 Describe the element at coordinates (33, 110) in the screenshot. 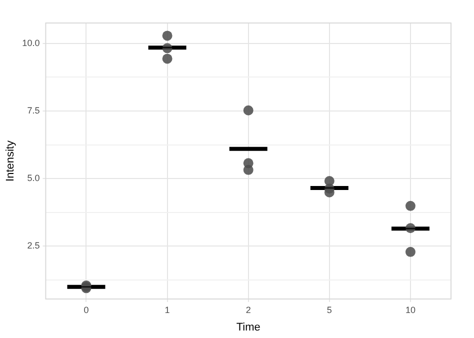

I see `y-tick-label: 7.5` at that location.